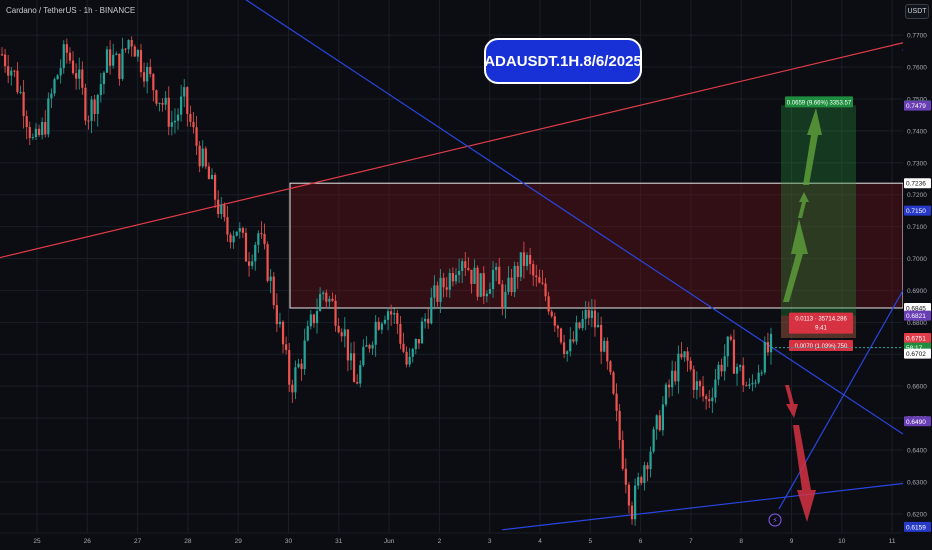  What do you see at coordinates (916, 422) in the screenshot?
I see `level-tag-label: 0.6490` at bounding box center [916, 422].